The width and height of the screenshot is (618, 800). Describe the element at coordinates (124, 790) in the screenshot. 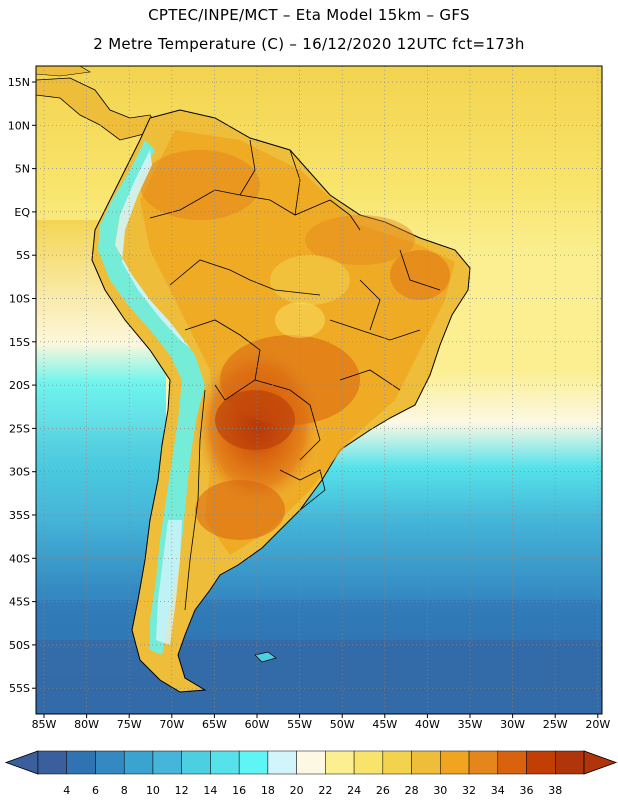

I see `legend-tick-label: 8` at that location.